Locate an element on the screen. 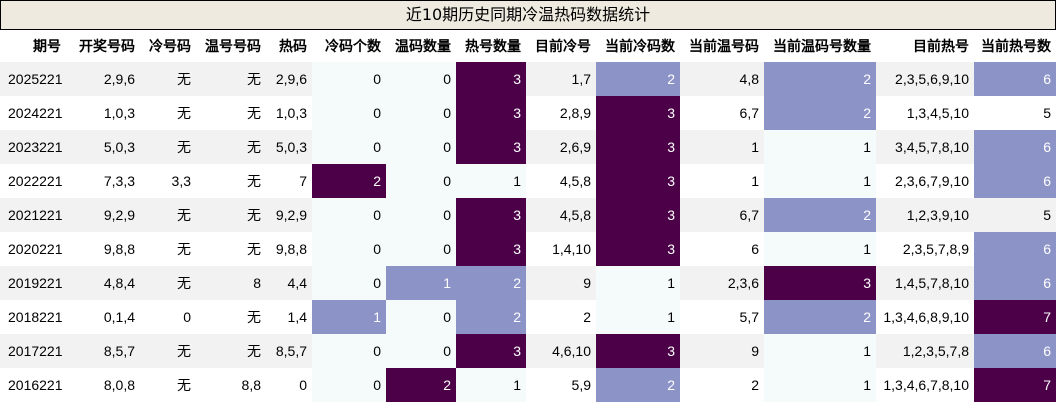 This screenshot has width=1056, height=403. table-cell: 4,5,8 is located at coordinates (561, 181).